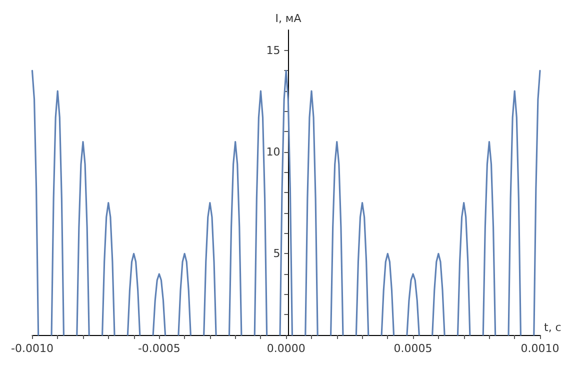 The height and width of the screenshot is (365, 576). What do you see at coordinates (413, 348) in the screenshot?
I see `x-tick-label: 0.0005` at bounding box center [413, 348].